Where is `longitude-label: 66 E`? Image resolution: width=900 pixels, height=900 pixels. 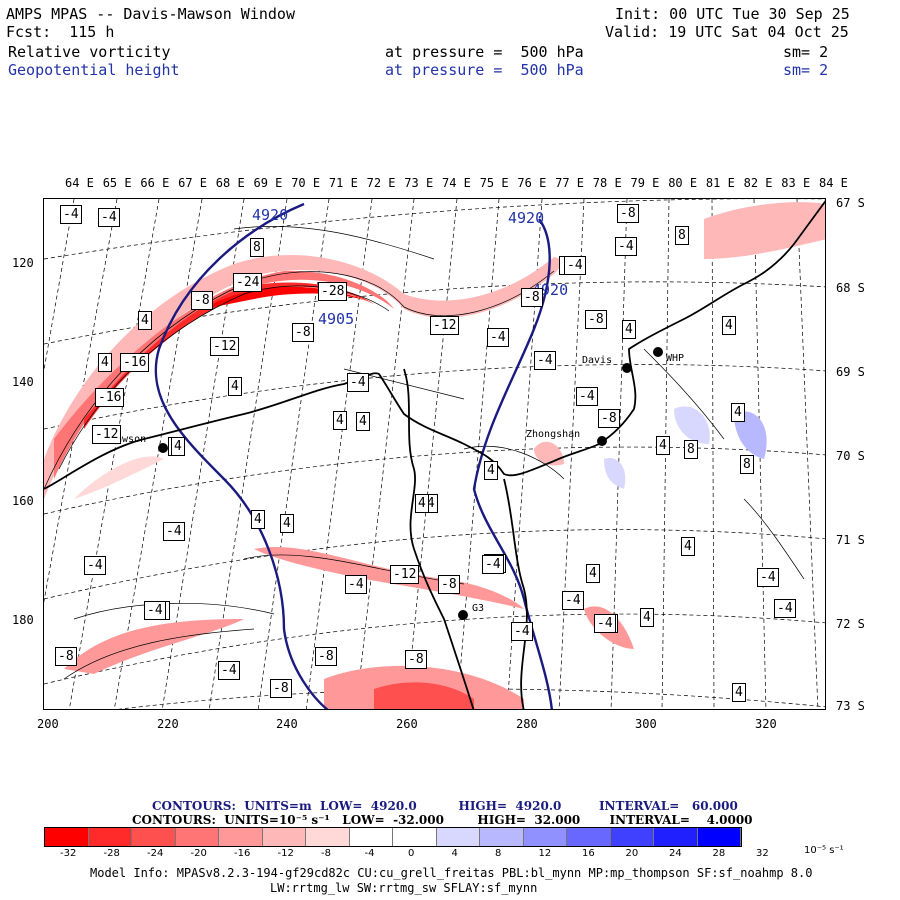
longitude-label: 66 E is located at coordinates (155, 183).